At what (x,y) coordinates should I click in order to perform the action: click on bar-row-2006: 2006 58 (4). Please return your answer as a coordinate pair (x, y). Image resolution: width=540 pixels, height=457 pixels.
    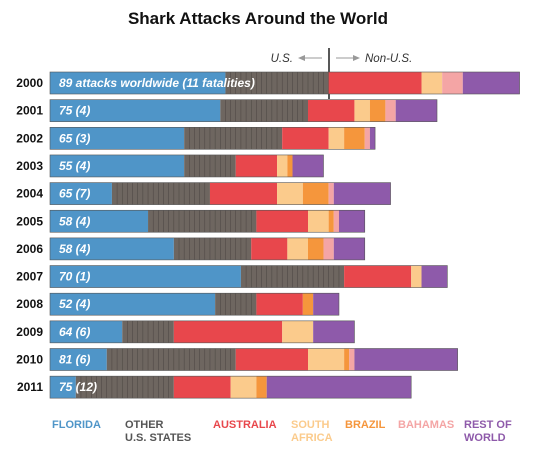
    Looking at the image, I should click on (191, 249).